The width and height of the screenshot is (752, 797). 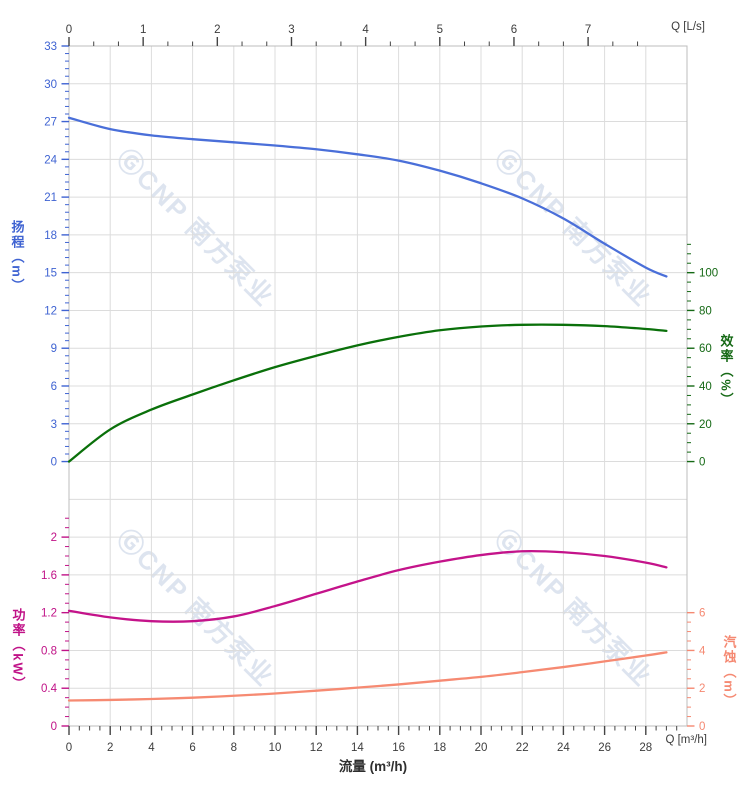 What do you see at coordinates (398, 748) in the screenshot?
I see `flow-m3h-tick-label: 16` at bounding box center [398, 748].